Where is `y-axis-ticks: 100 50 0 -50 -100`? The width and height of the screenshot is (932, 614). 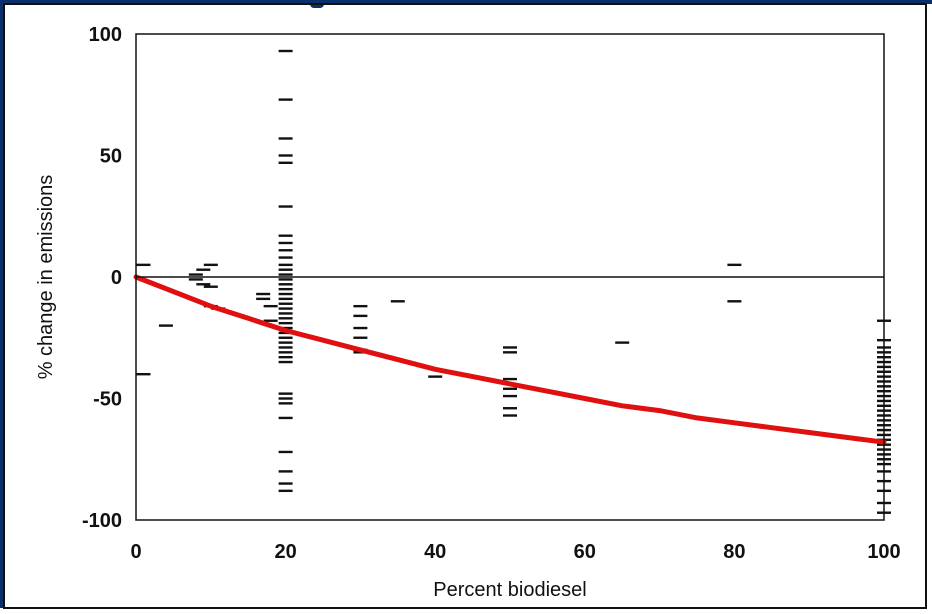
y-axis-ticks: 100 50 0 -50 -100 is located at coordinates (102, 278).